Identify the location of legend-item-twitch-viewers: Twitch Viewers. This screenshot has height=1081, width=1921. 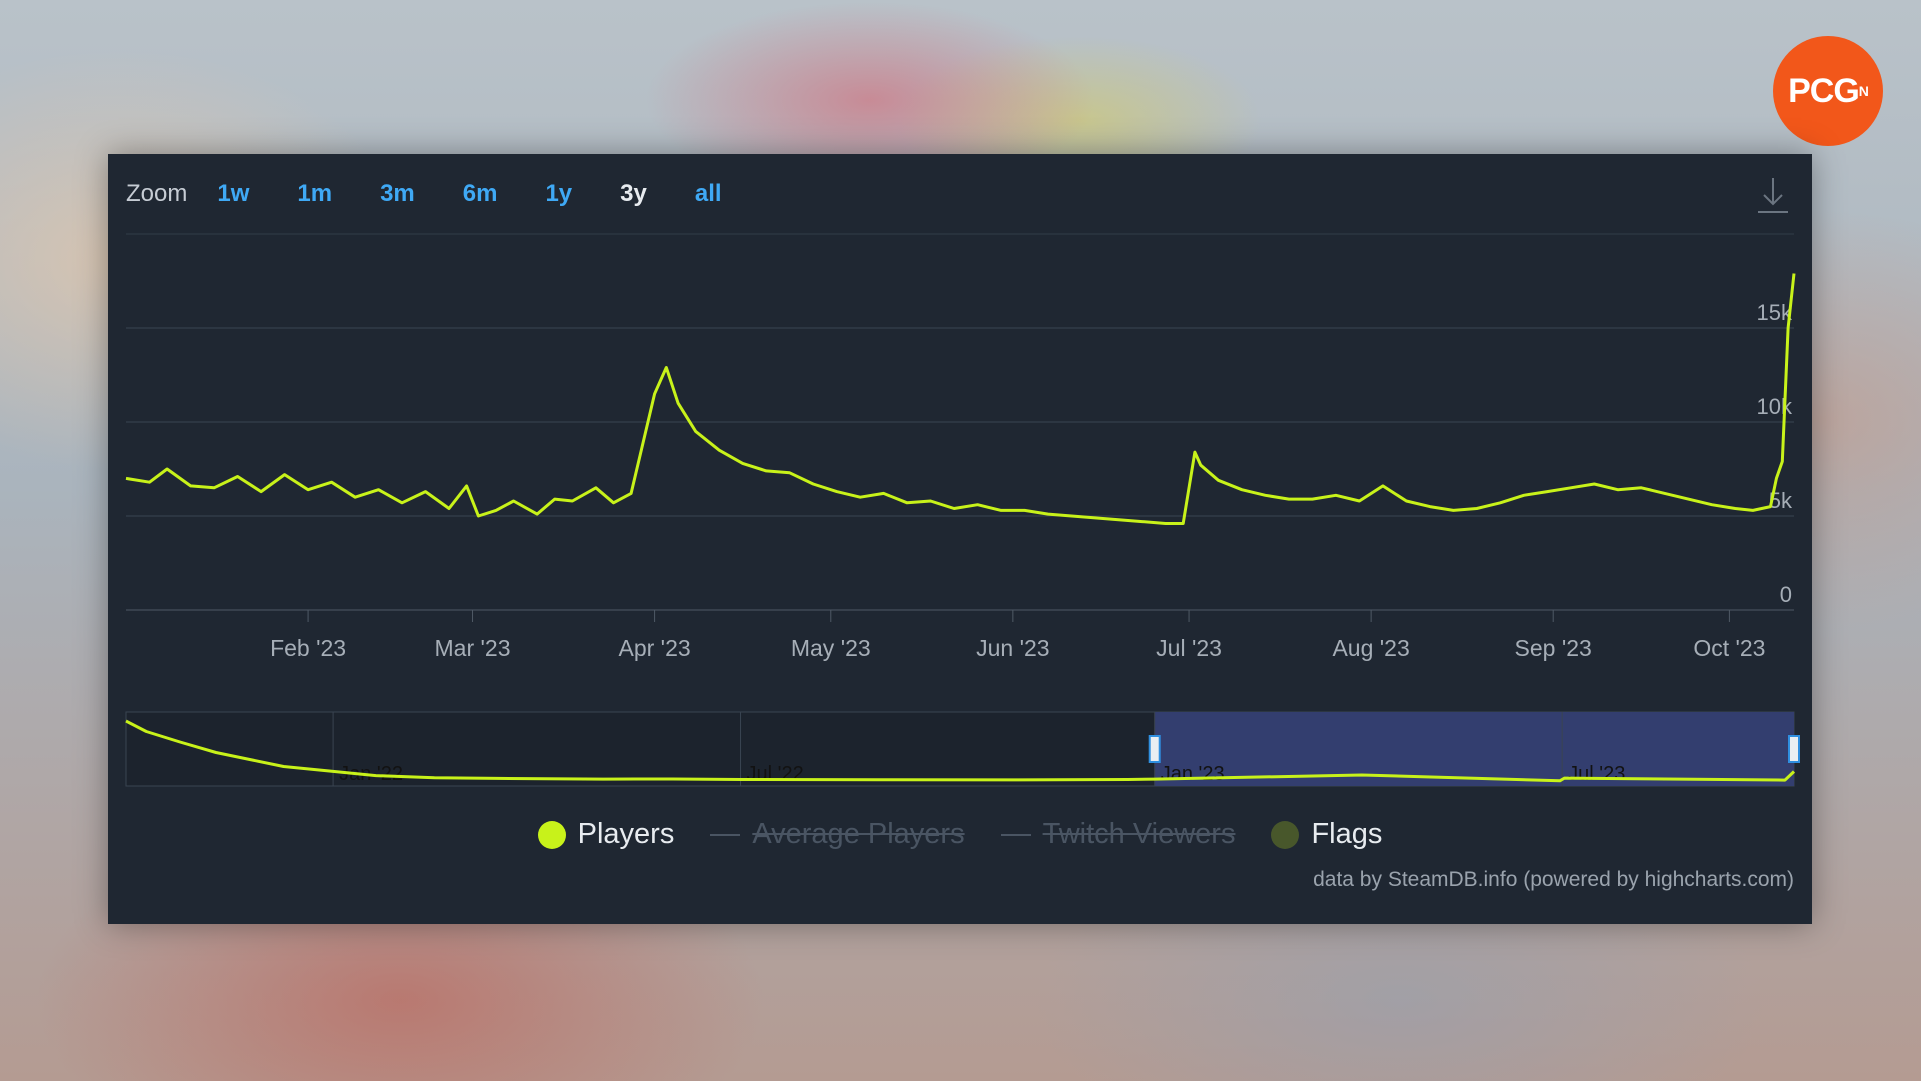
(1118, 834).